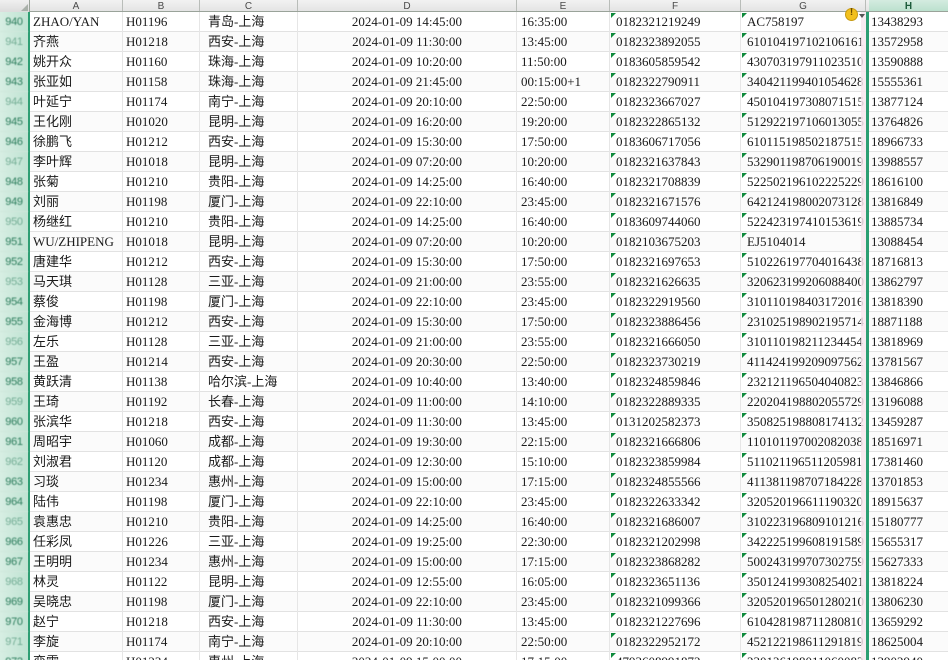 The width and height of the screenshot is (948, 660). Describe the element at coordinates (675, 222) in the screenshot. I see `cell-ticket-number: 0183609744060` at that location.